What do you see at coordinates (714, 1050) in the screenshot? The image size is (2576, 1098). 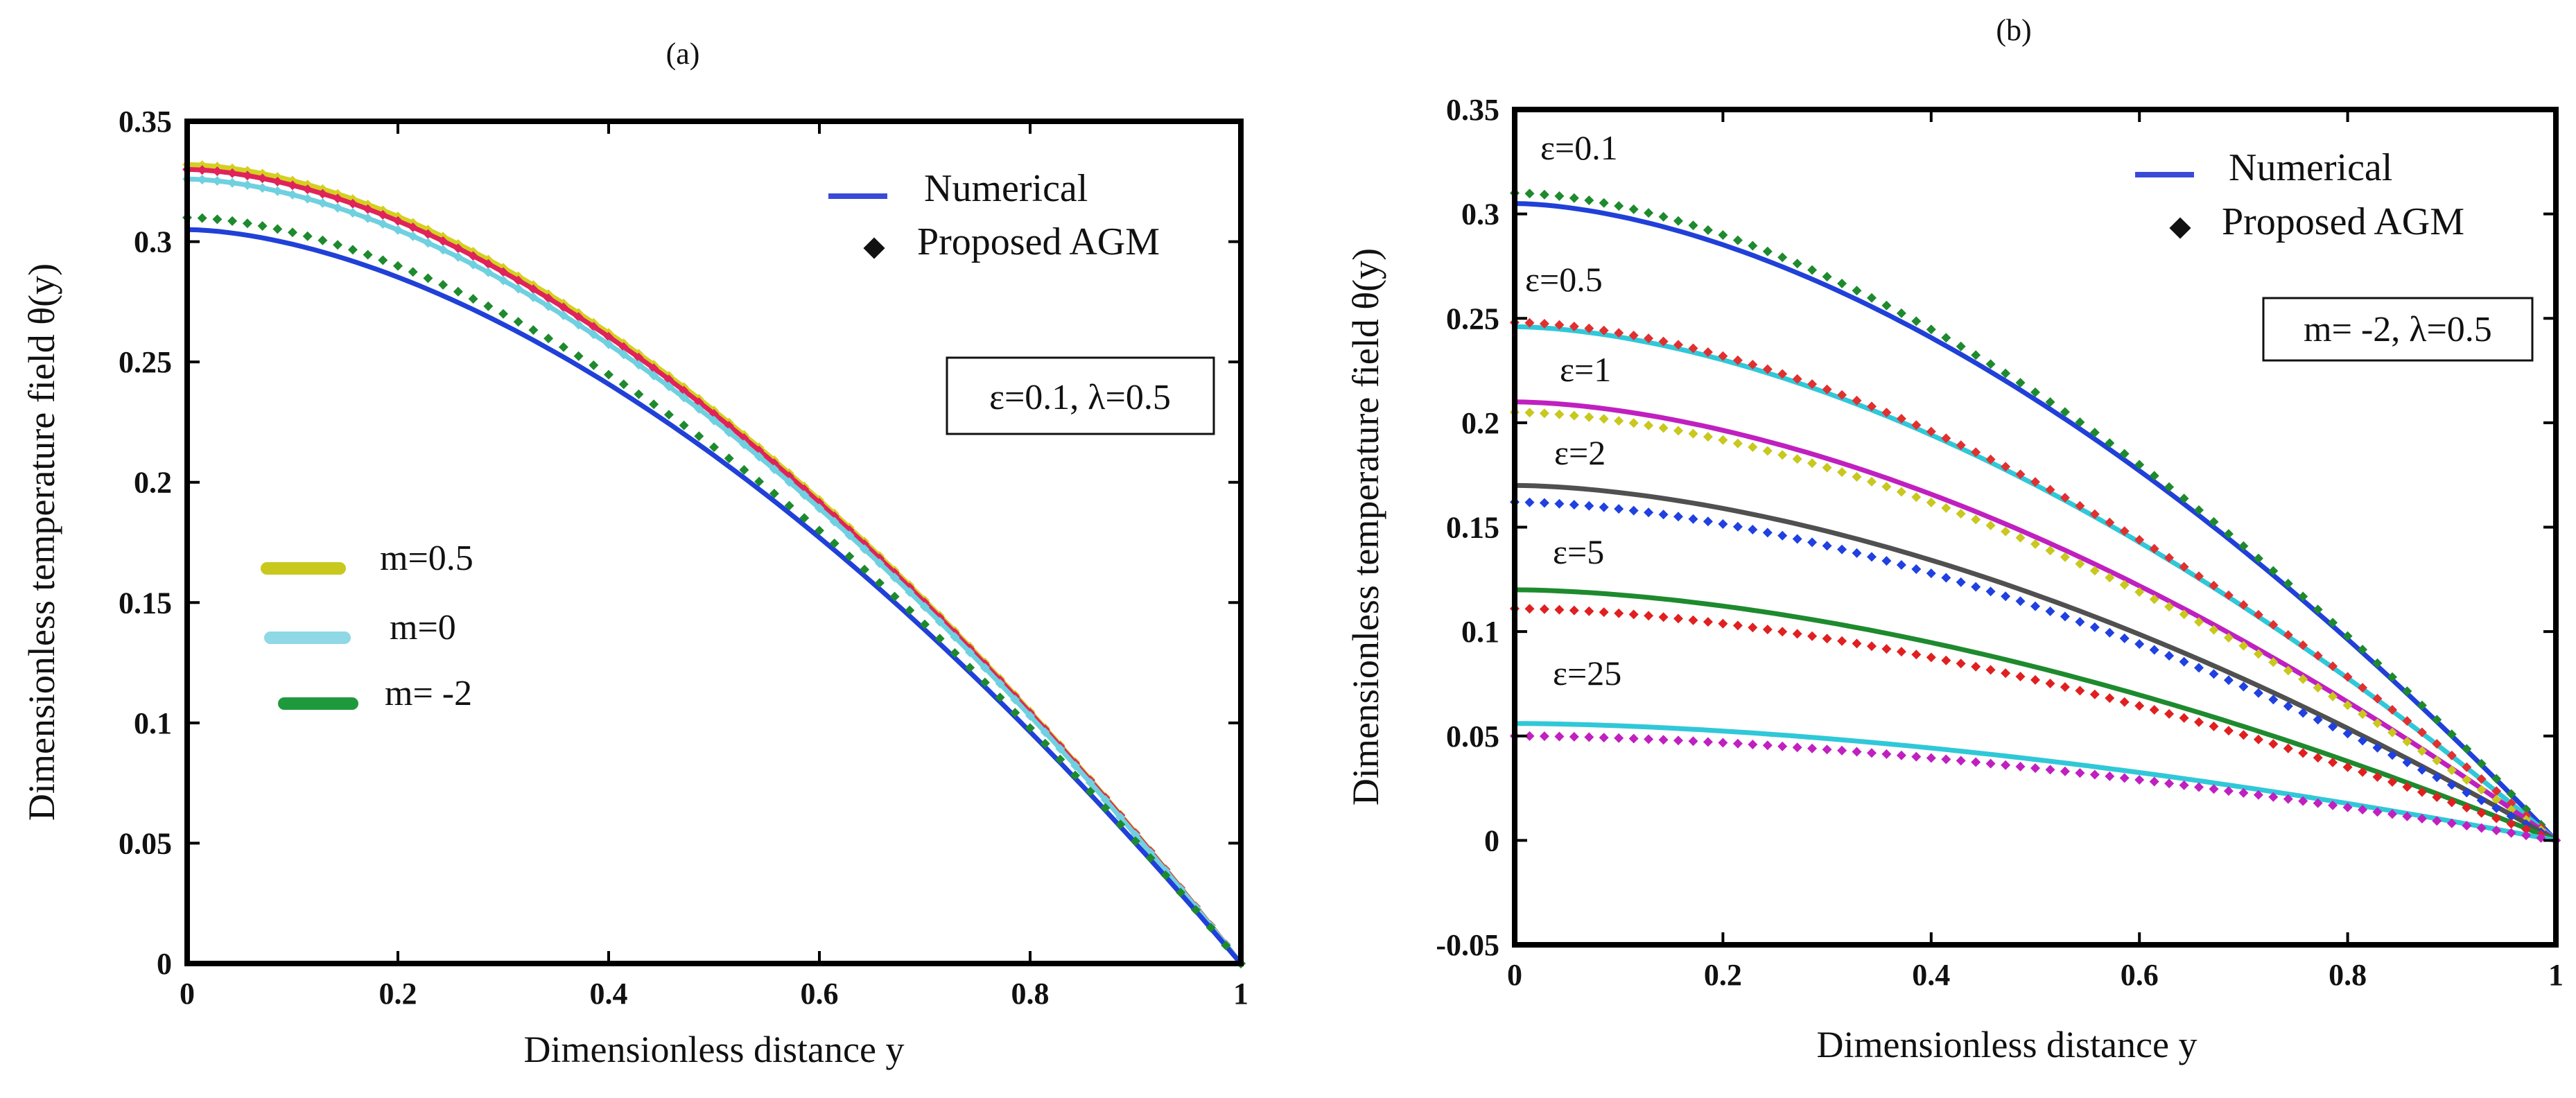 I see `panel-a-xlabel: Dimensionless distance y` at bounding box center [714, 1050].